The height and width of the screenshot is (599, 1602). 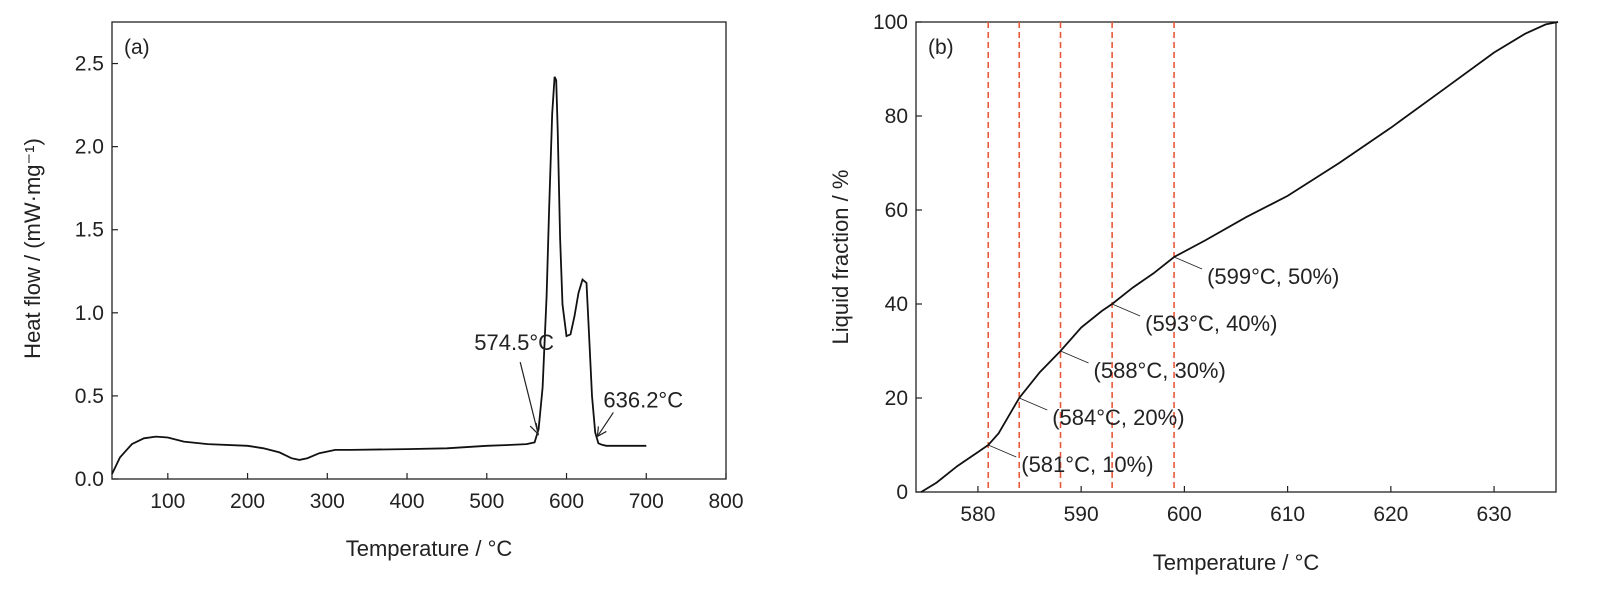 What do you see at coordinates (1390, 514) in the screenshot?
I see `panel-b-x-tick-label: 620` at bounding box center [1390, 514].